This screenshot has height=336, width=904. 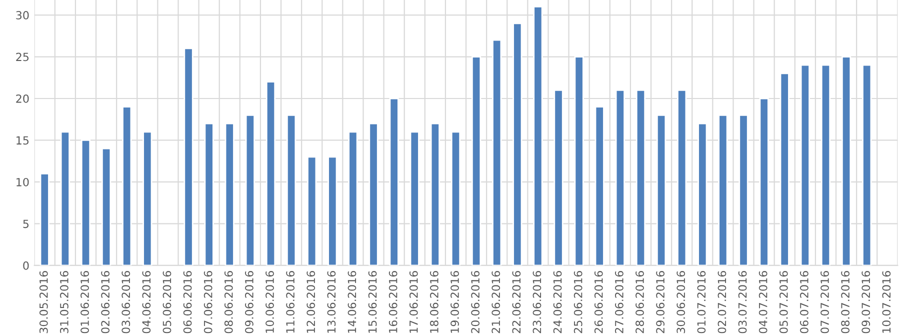 I want to click on x-tick-label: 02.06.2016, so click(x=105, y=302).